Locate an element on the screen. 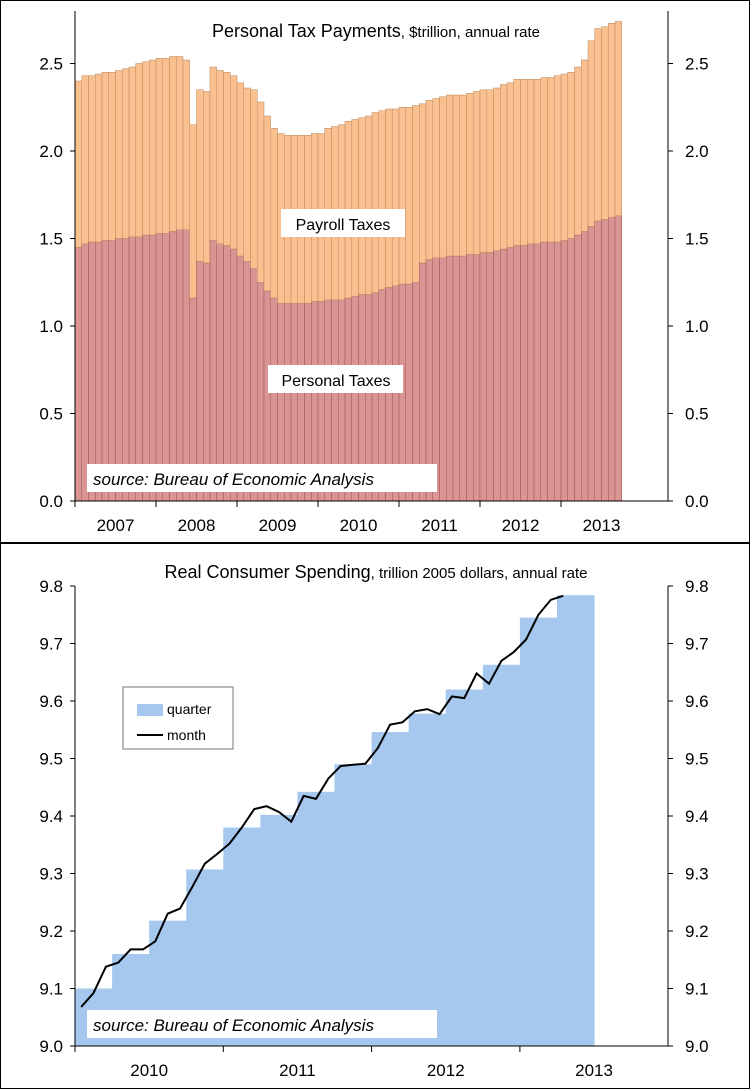  personal-taxes-label: Personal Taxes is located at coordinates (335, 381).